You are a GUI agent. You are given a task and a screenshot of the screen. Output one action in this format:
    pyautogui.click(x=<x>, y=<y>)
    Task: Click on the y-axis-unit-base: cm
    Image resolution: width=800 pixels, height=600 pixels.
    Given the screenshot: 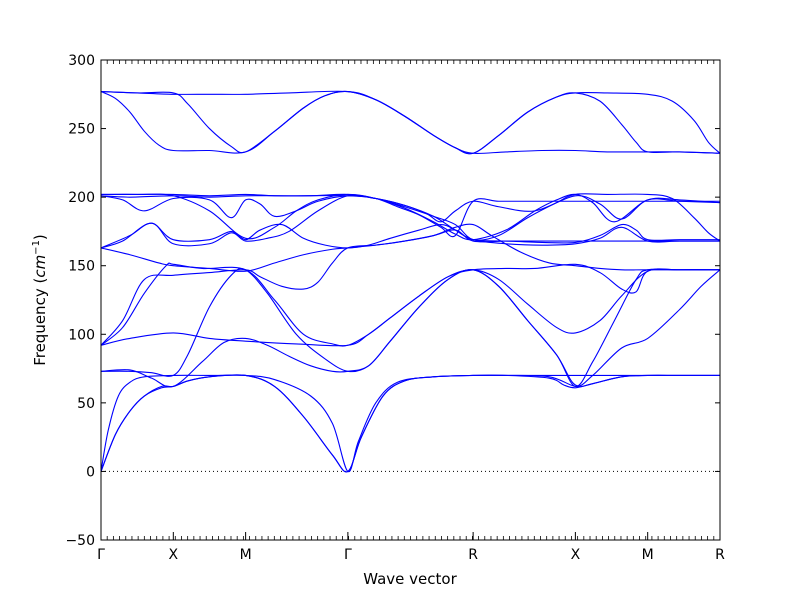 What is the action you would take?
    pyautogui.click(x=40, y=266)
    